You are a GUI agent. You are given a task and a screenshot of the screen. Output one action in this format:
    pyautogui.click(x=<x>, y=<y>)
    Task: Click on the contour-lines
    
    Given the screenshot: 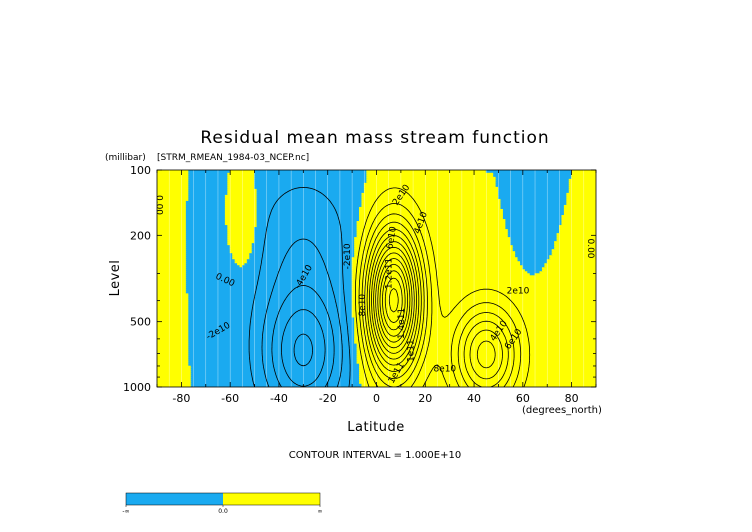 What is the action you would take?
    pyautogui.click(x=389, y=287)
    